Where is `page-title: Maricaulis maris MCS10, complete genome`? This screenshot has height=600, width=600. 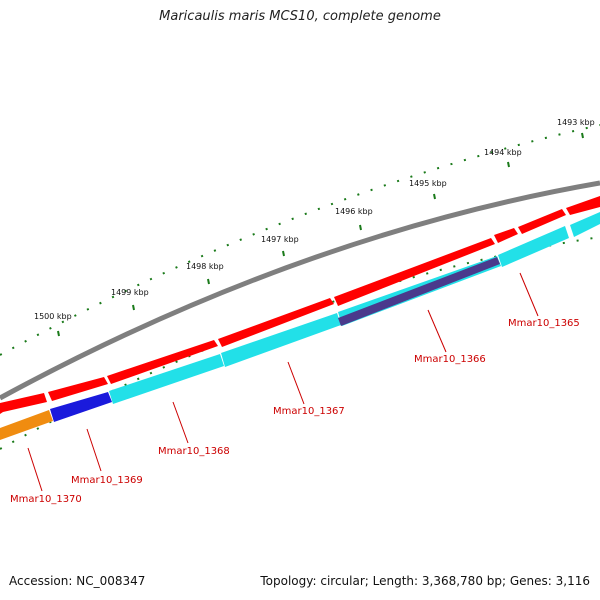
page-title: Maricaulis maris MCS10, complete genome is located at coordinates (300, 16).